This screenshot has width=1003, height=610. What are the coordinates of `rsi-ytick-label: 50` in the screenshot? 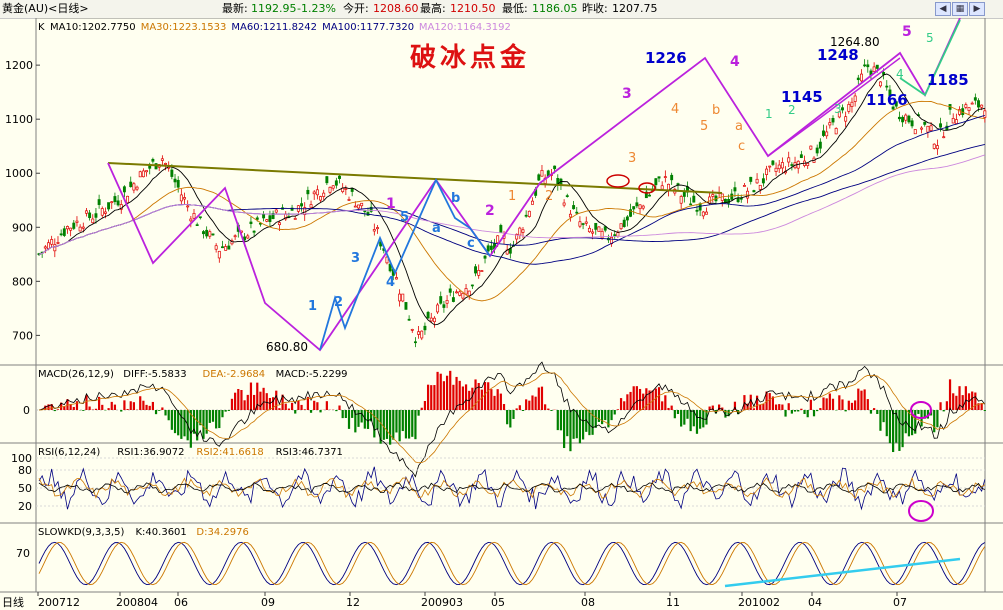 It's located at (25, 488).